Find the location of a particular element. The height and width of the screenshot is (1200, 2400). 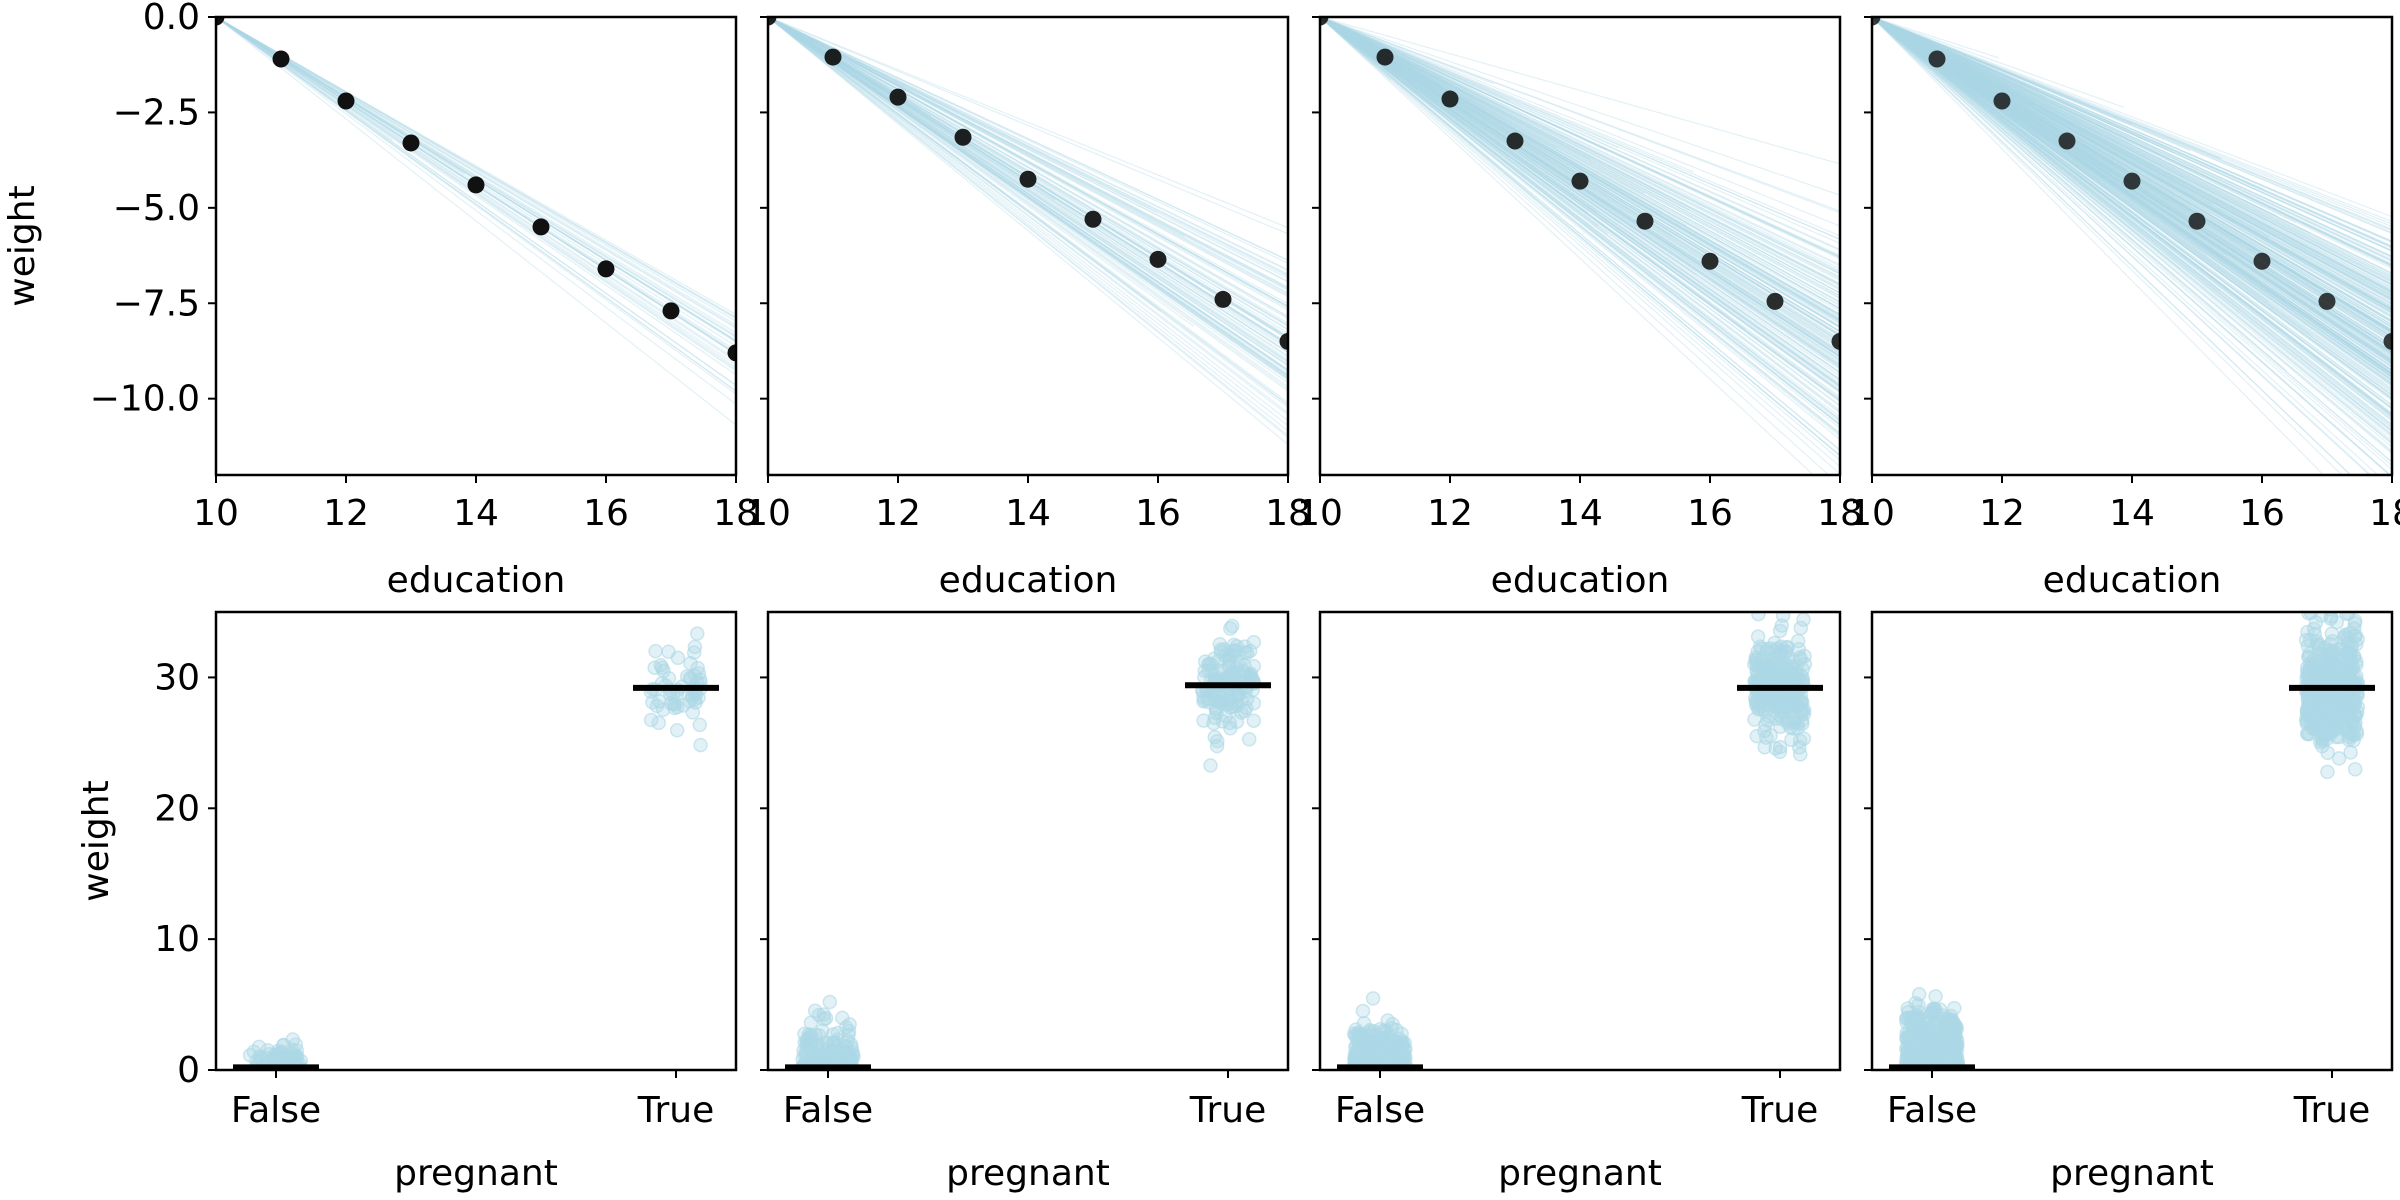

panel-top-4: 10 12 14 16 18 education is located at coordinates (2124, 308).